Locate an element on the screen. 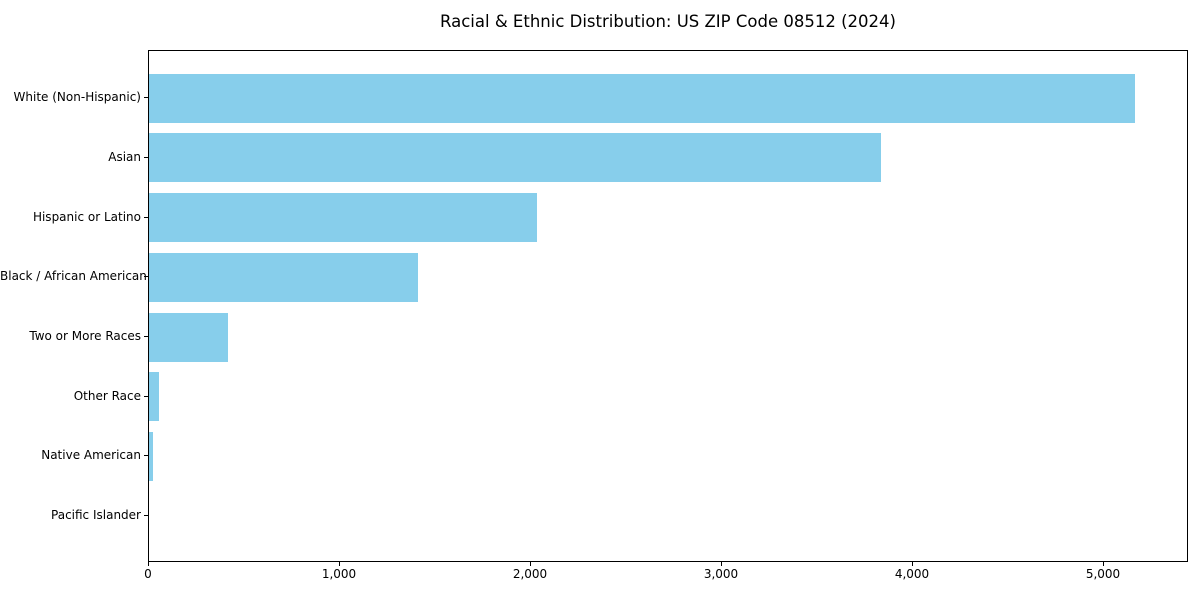 This screenshot has width=1200, height=600. x-axis-tick-label: 4,000 is located at coordinates (912, 574).